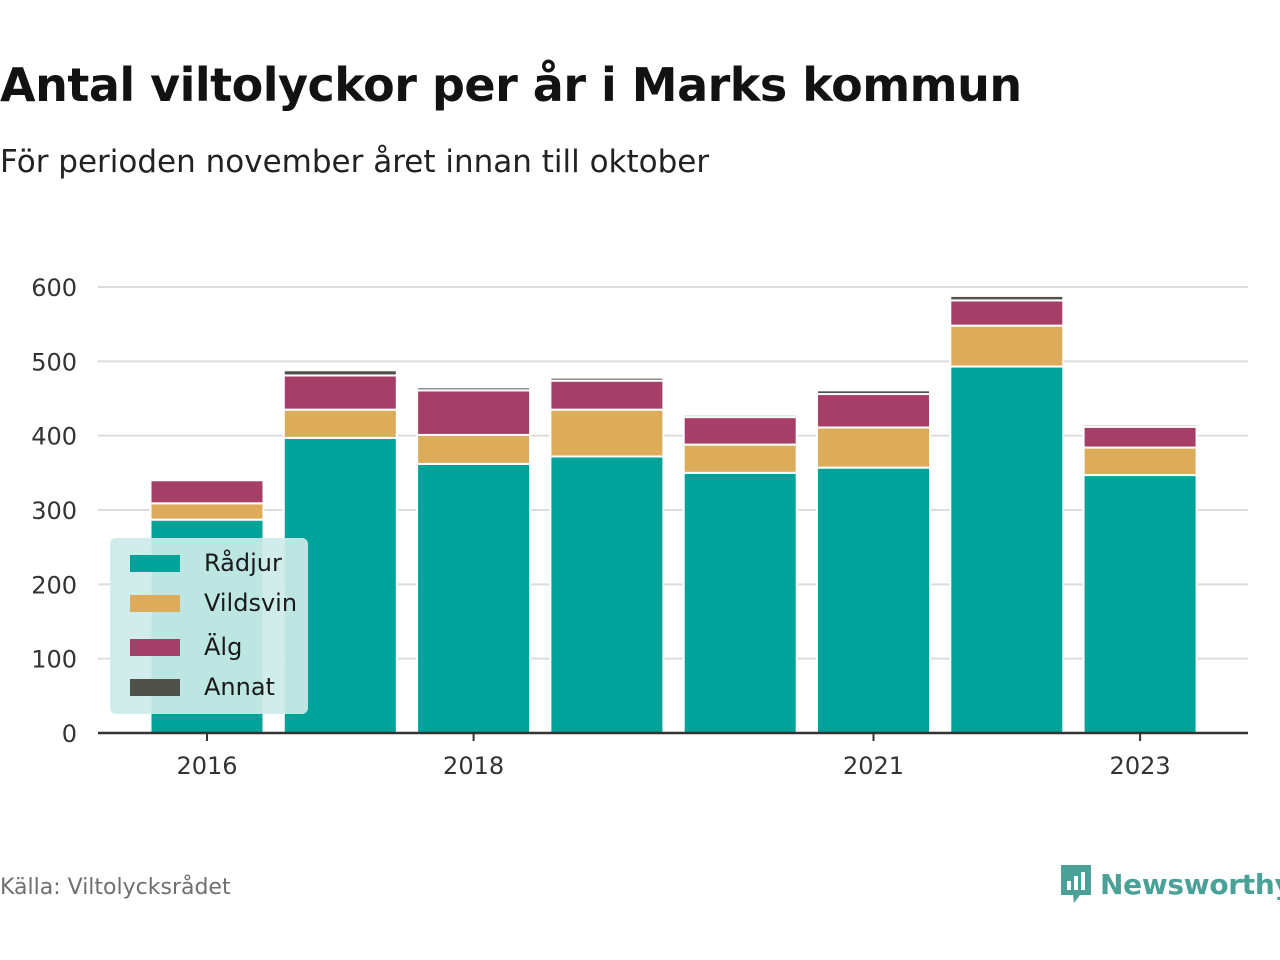 Image resolution: width=1280 pixels, height=960 pixels. Describe the element at coordinates (115, 887) in the screenshot. I see `source-note: Källa: Viltolycksrådet` at that location.